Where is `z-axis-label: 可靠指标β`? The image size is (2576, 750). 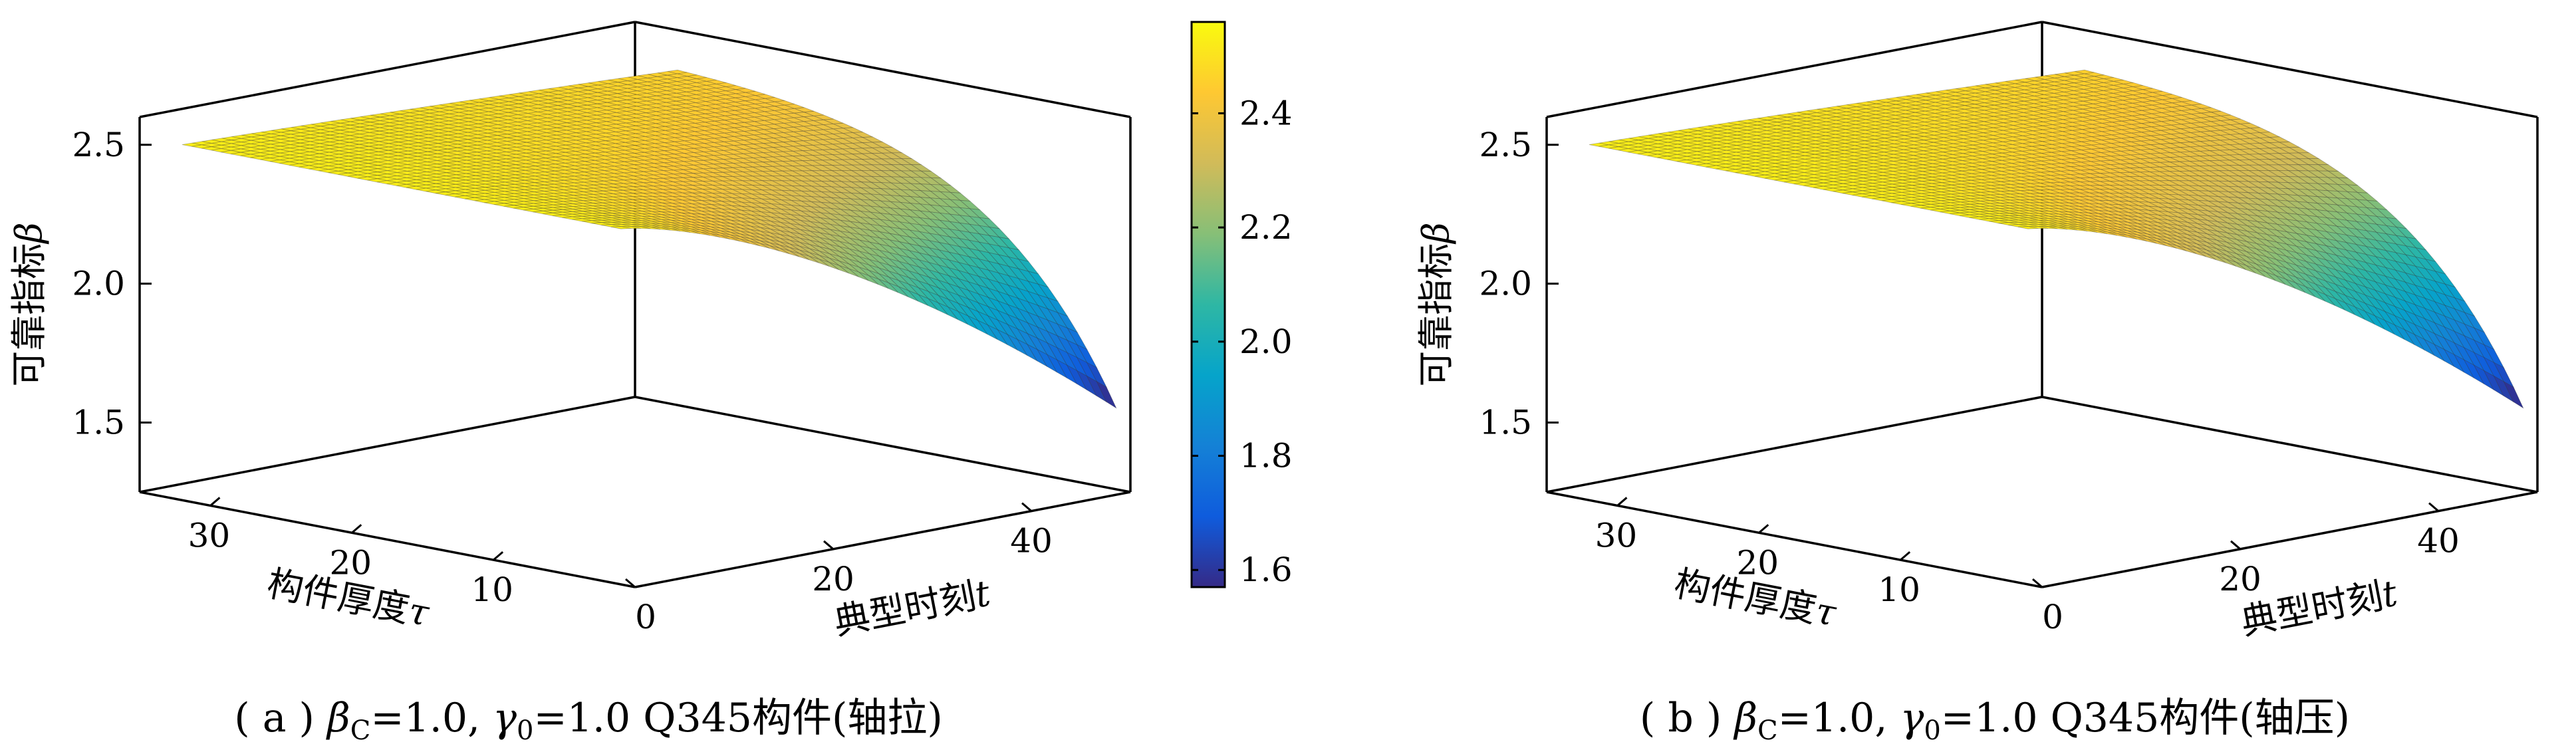 z-axis-label: 可靠指标β is located at coordinates (29, 304).